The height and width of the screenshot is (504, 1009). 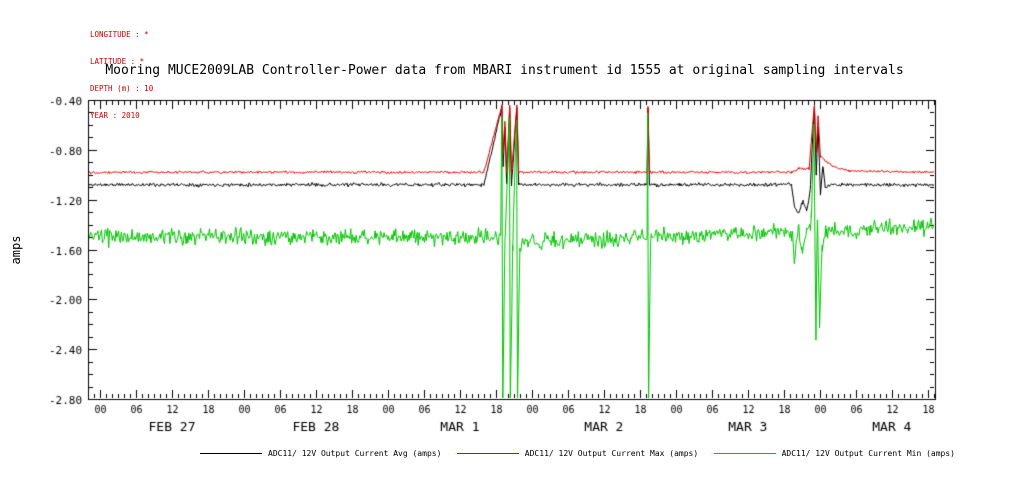 What do you see at coordinates (487, 453) in the screenshot?
I see `legend-line-max` at bounding box center [487, 453].